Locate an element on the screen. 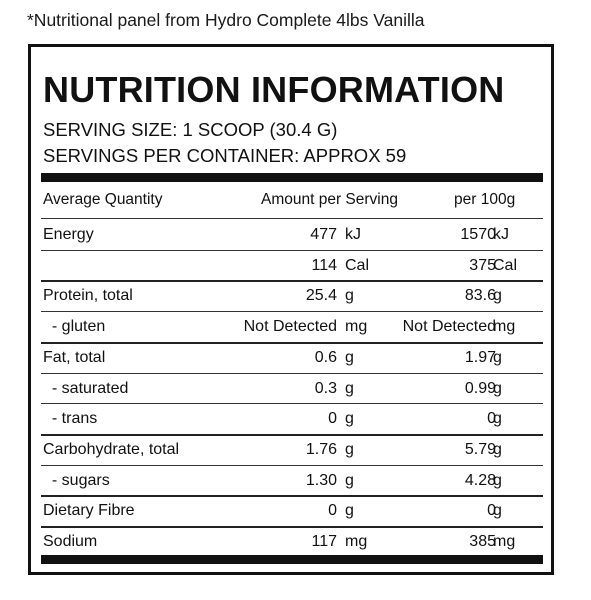  per100-unit: kJ is located at coordinates (501, 234).